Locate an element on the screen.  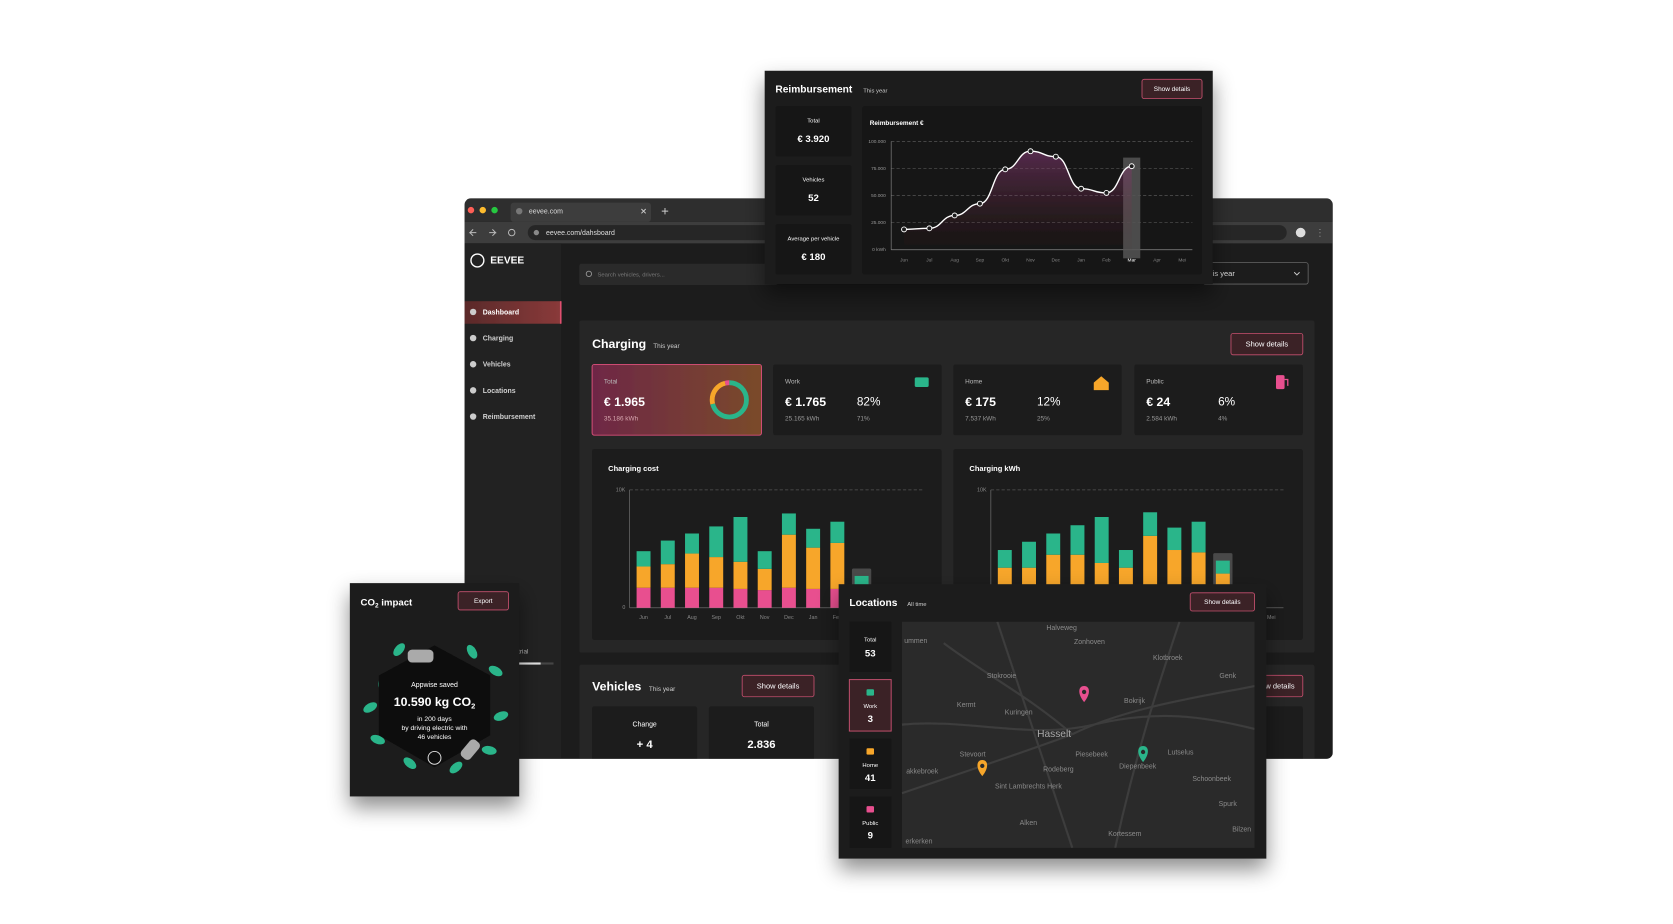
chart-title: Charging kWh is located at coordinates (994, 468).